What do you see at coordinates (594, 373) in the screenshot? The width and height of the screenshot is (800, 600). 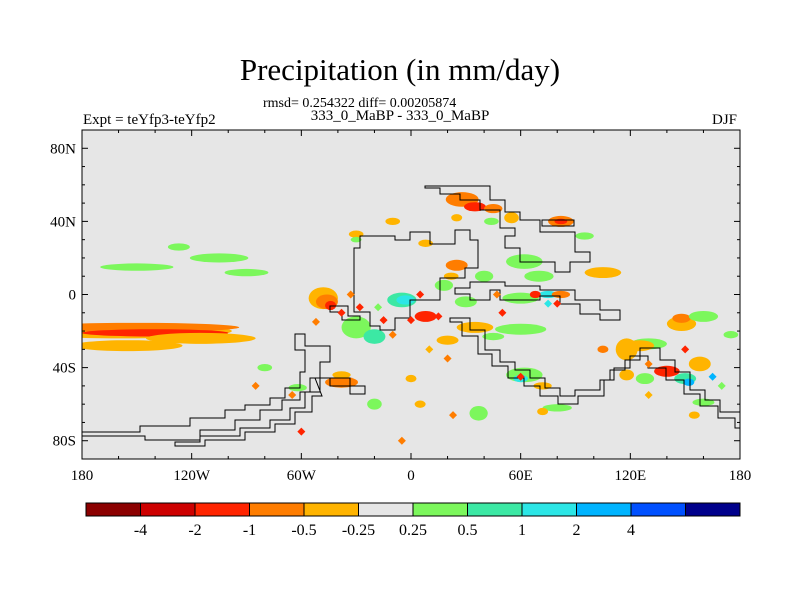 I see `coastline-africa` at bounding box center [594, 373].